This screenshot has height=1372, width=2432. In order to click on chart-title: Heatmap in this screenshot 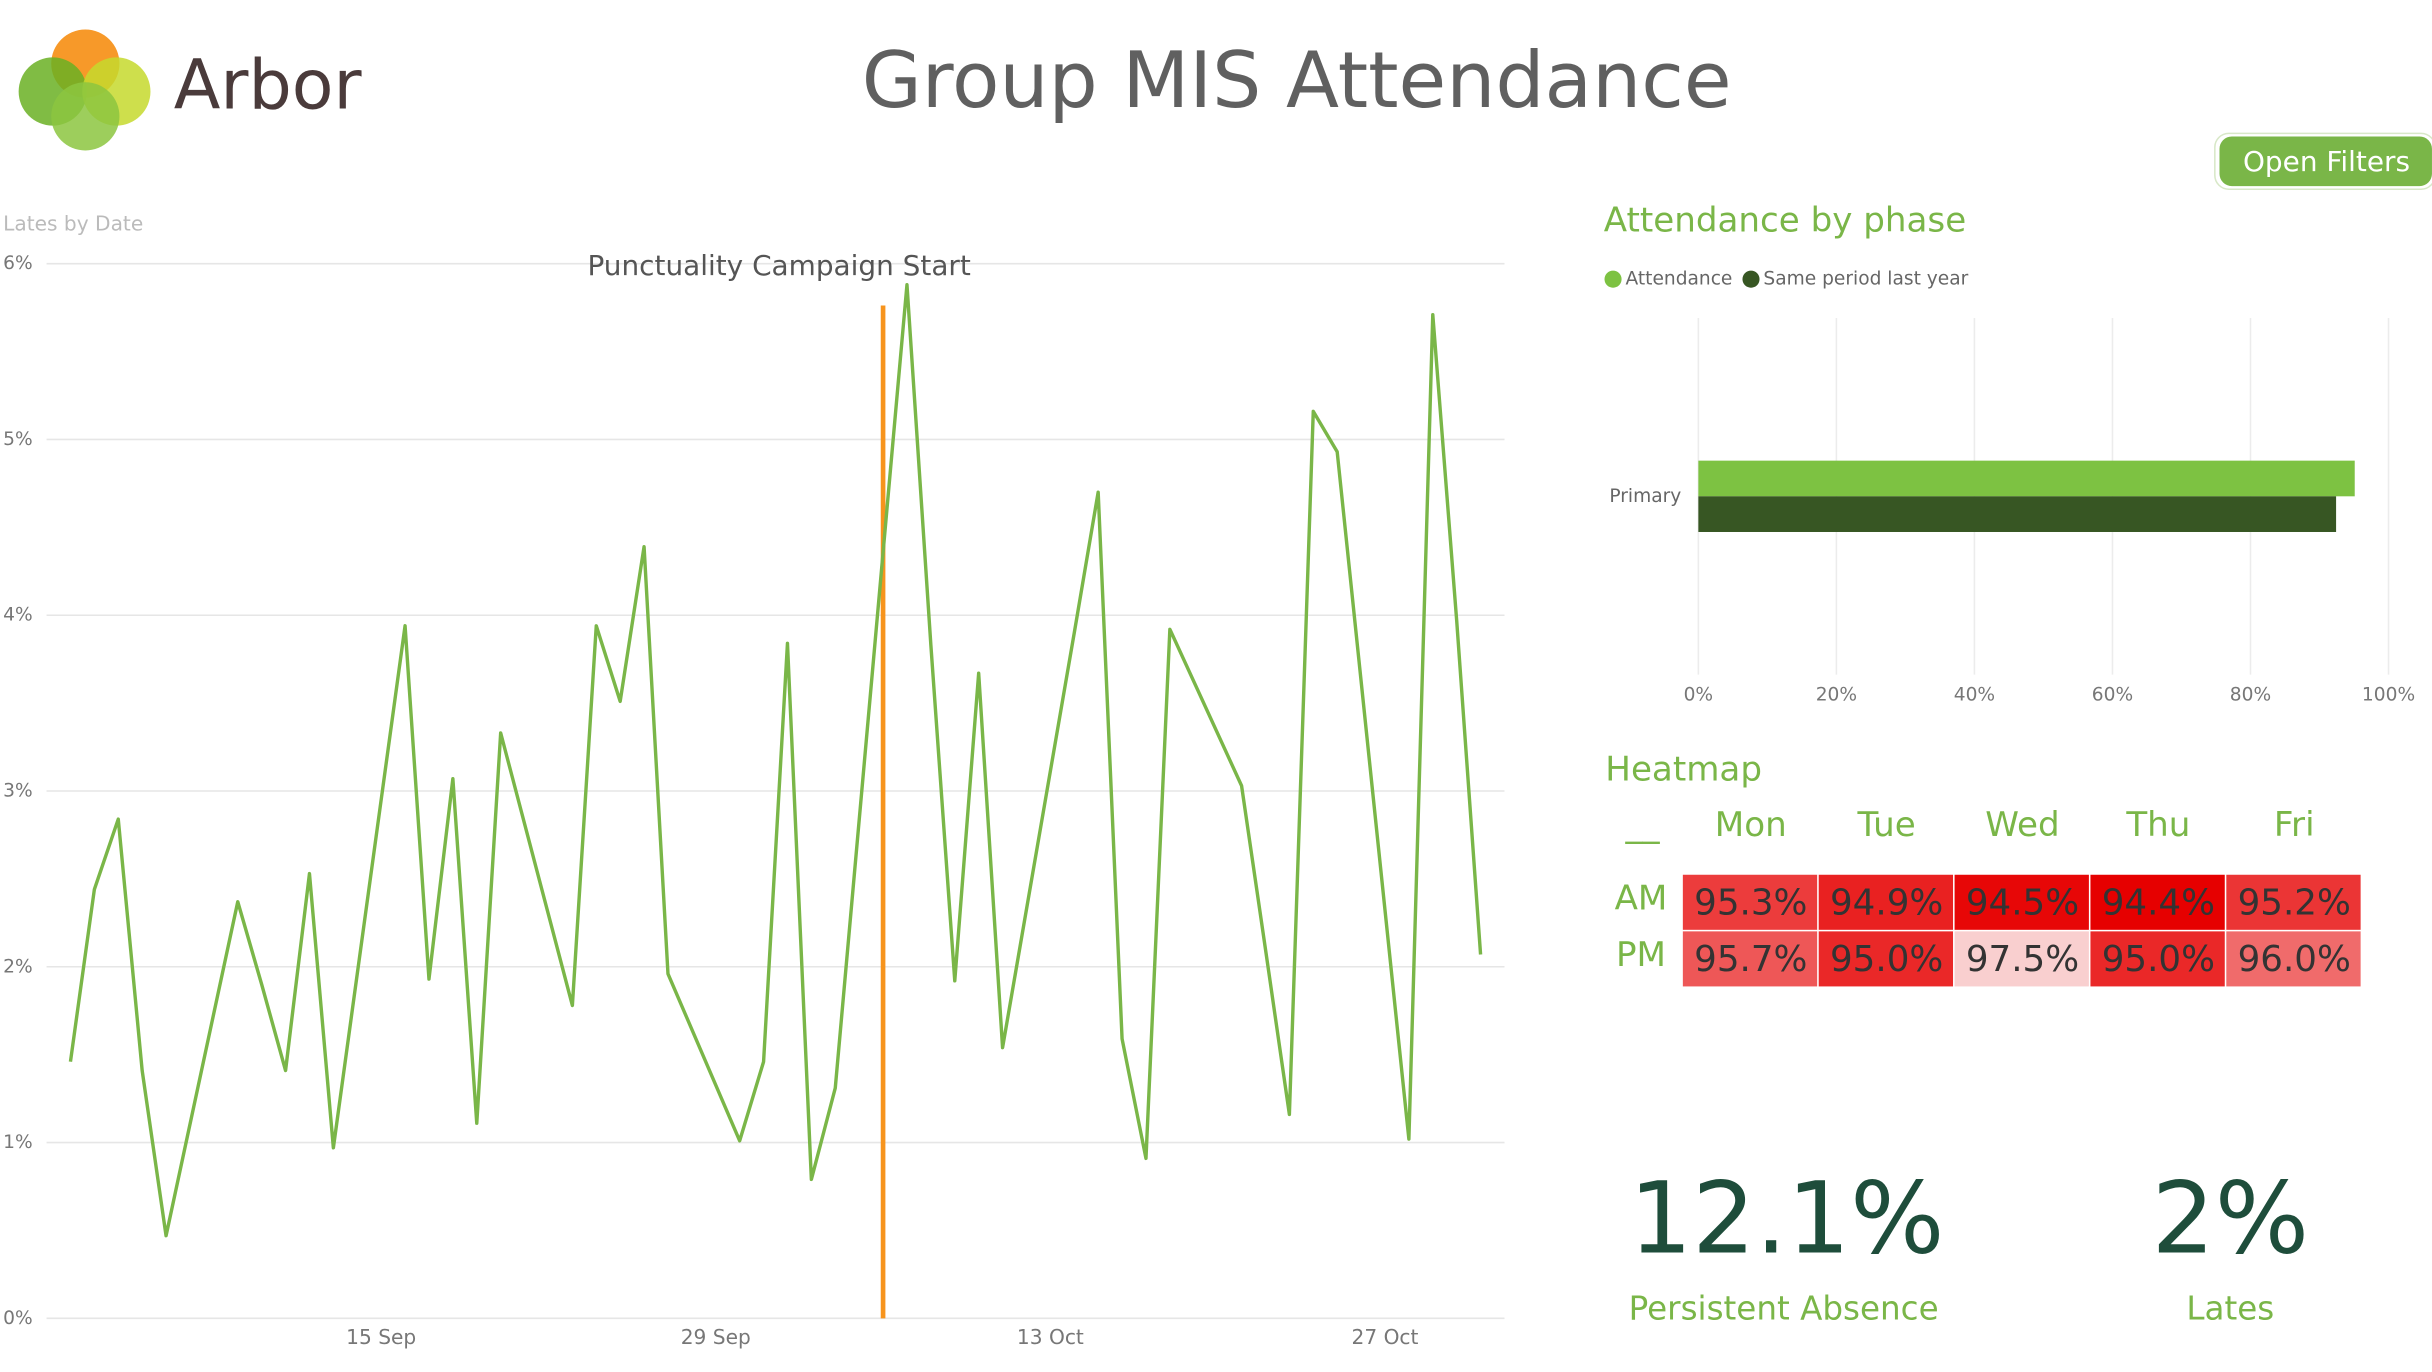, I will do `click(1683, 769)`.